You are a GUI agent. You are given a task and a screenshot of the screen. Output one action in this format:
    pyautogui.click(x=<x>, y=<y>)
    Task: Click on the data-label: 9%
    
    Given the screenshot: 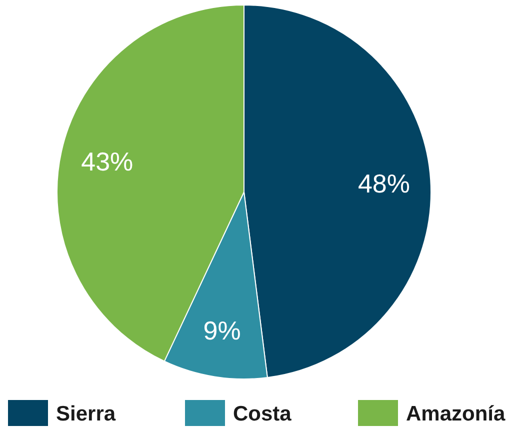 What is the action you would take?
    pyautogui.click(x=222, y=331)
    